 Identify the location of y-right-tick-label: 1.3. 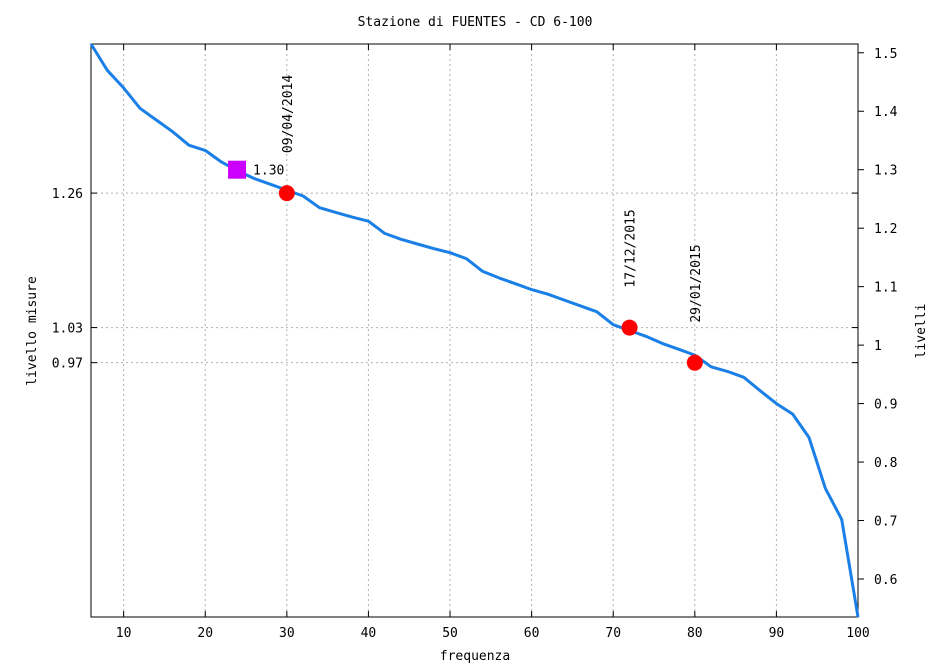
(885, 171).